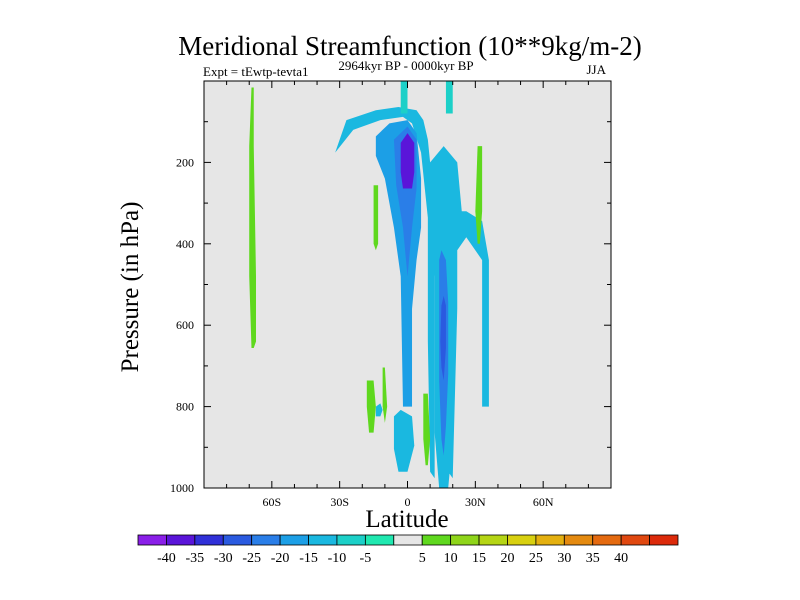  What do you see at coordinates (185, 325) in the screenshot?
I see `y-tick-label: 600` at bounding box center [185, 325].